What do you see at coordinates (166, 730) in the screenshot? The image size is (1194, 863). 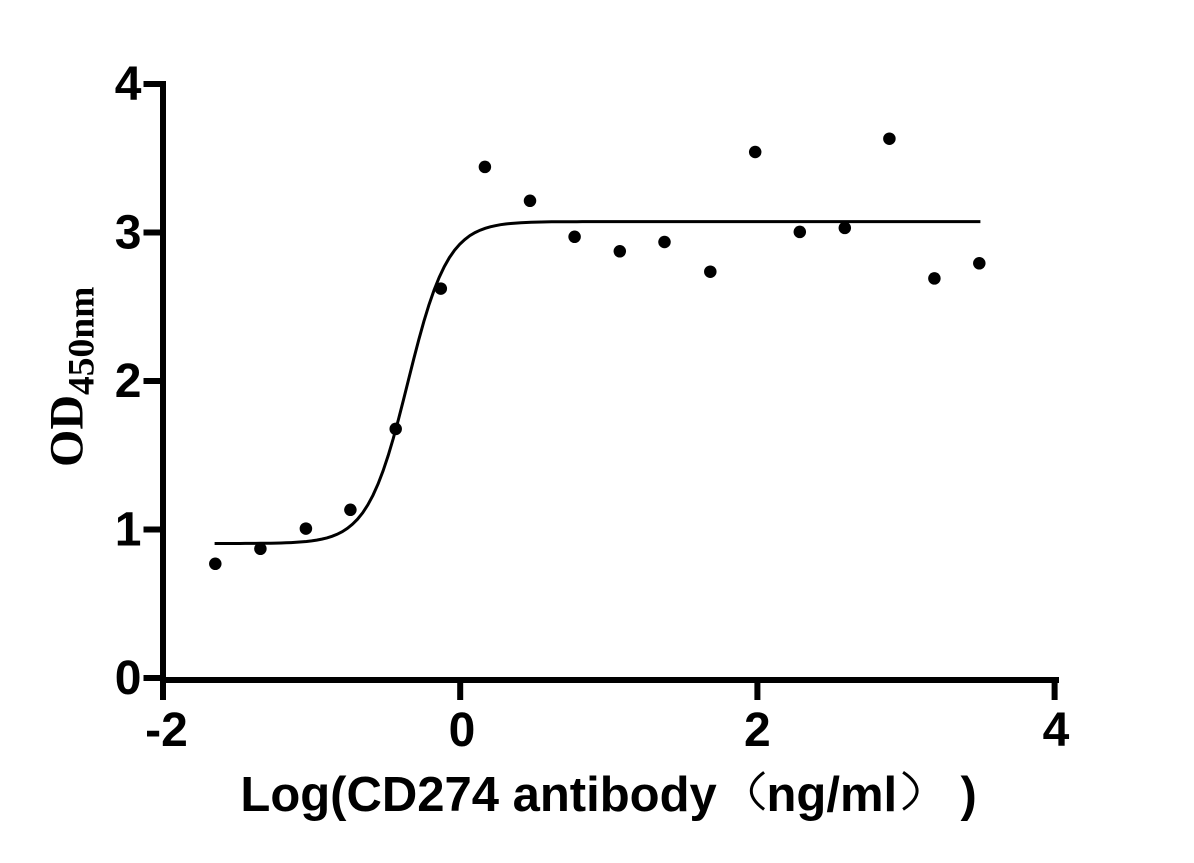 I see `svg-text: -2` at bounding box center [166, 730].